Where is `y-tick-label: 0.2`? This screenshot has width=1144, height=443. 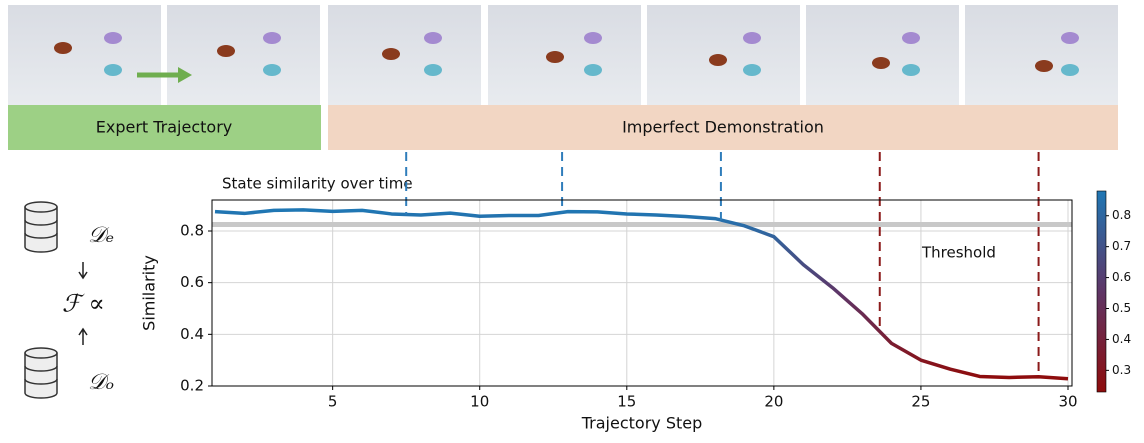
y-tick-label: 0.2 is located at coordinates (192, 386).